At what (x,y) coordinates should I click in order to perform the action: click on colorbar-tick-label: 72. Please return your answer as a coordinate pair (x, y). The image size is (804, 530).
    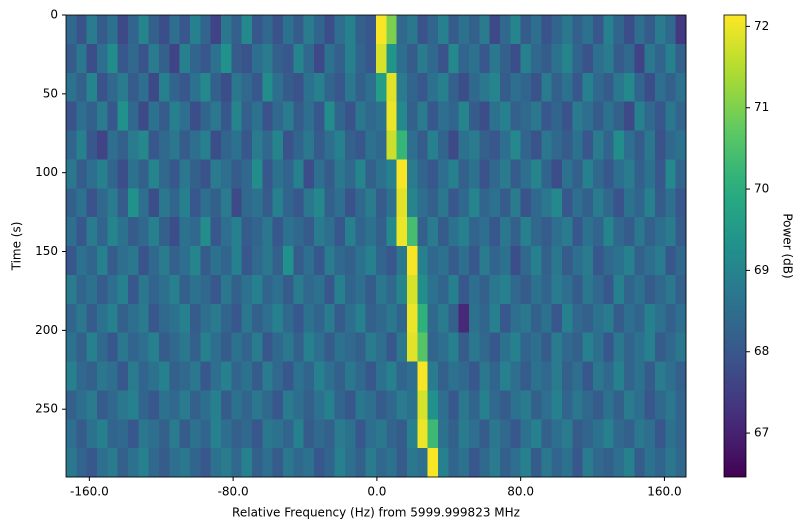
    Looking at the image, I should click on (761, 26).